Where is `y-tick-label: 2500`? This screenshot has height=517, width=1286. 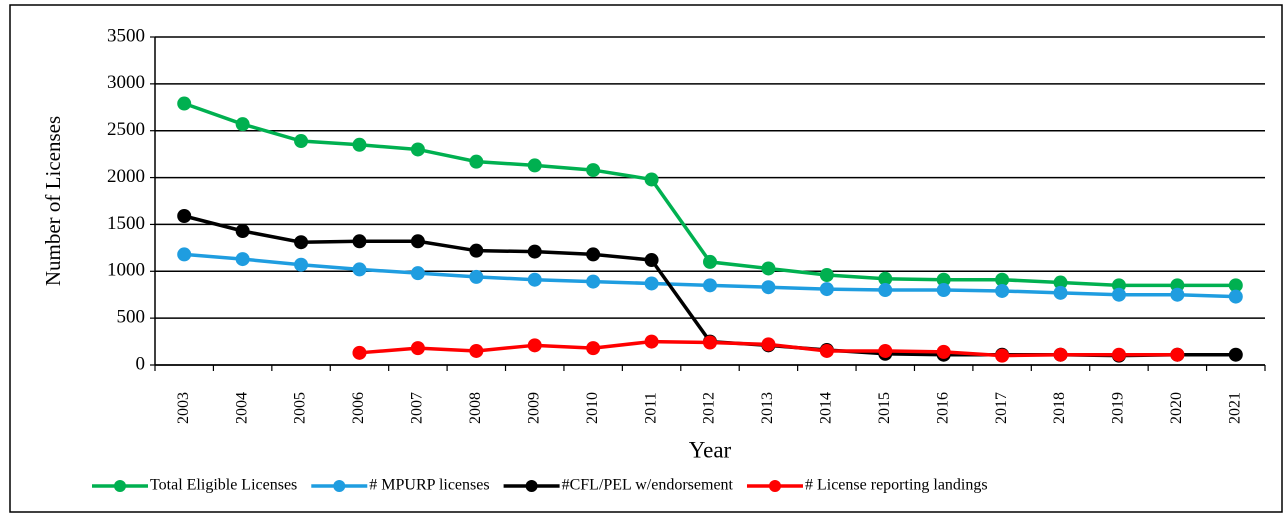
y-tick-label: 2500 is located at coordinates (126, 129).